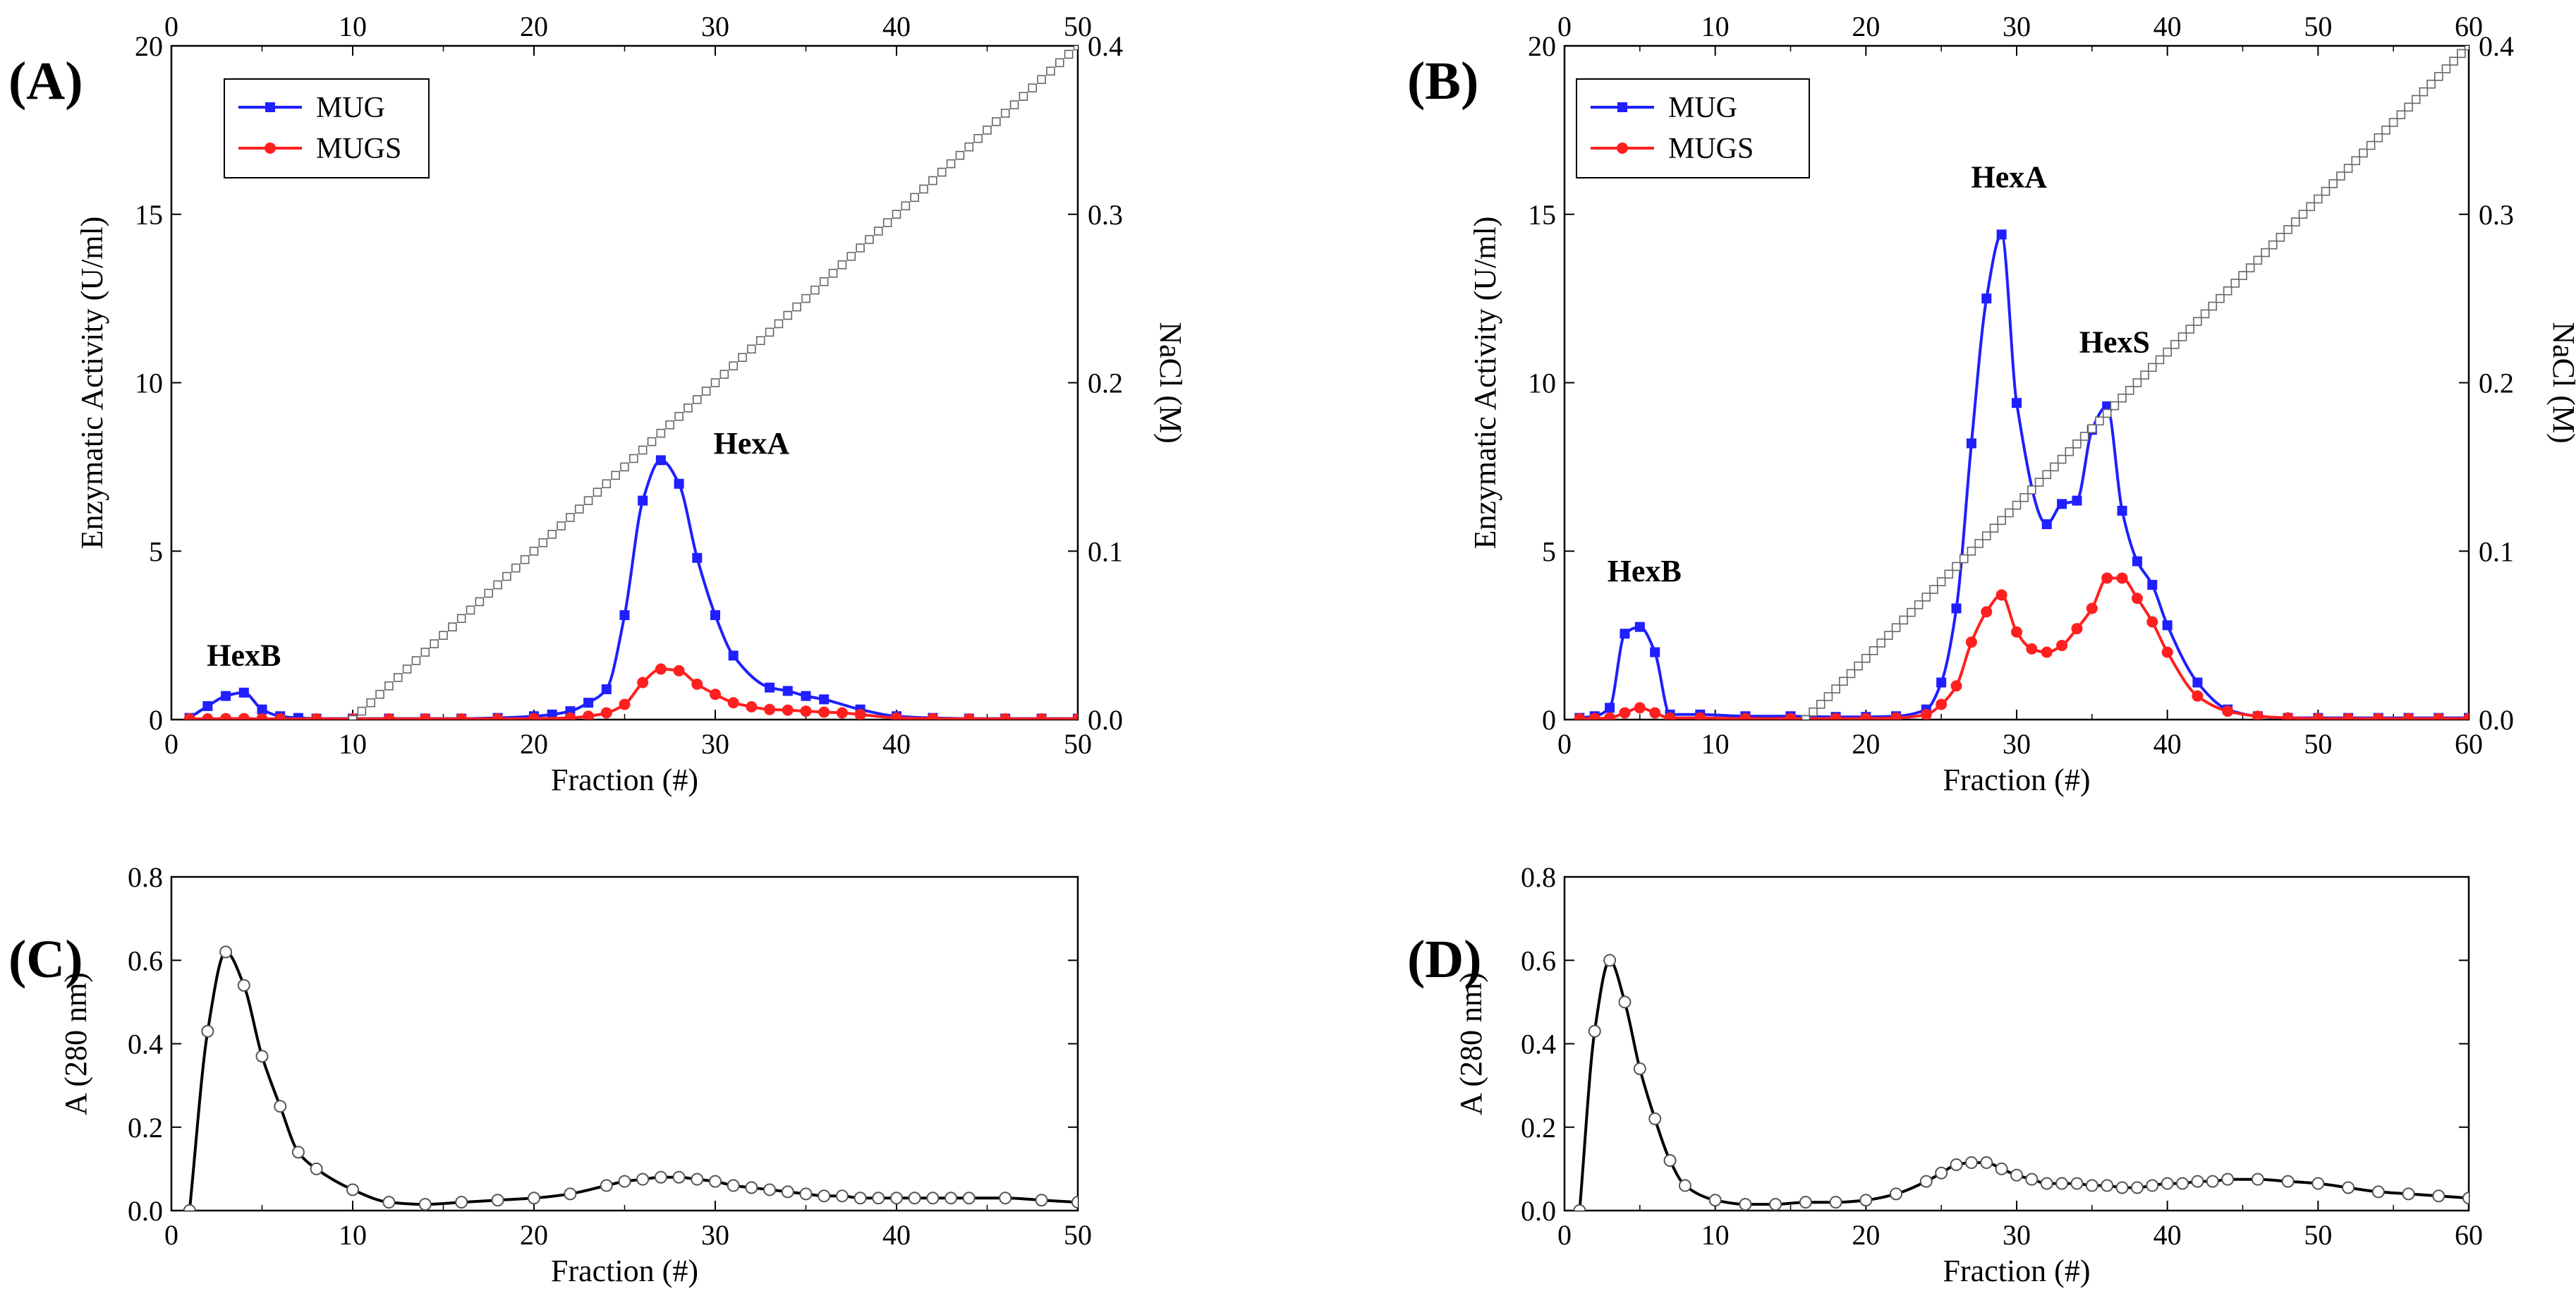 This screenshot has width=2576, height=1303. Describe the element at coordinates (1444, 959) in the screenshot. I see `panel-label: (D)` at that location.